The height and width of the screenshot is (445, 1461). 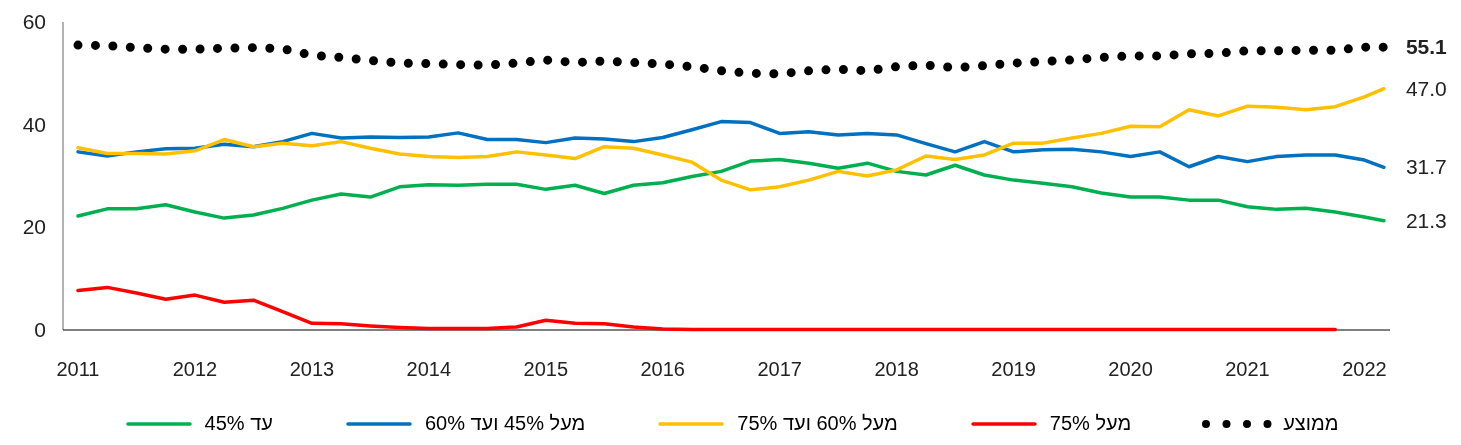 I want to click on x-tick-label: 2020, so click(x=1130, y=369).